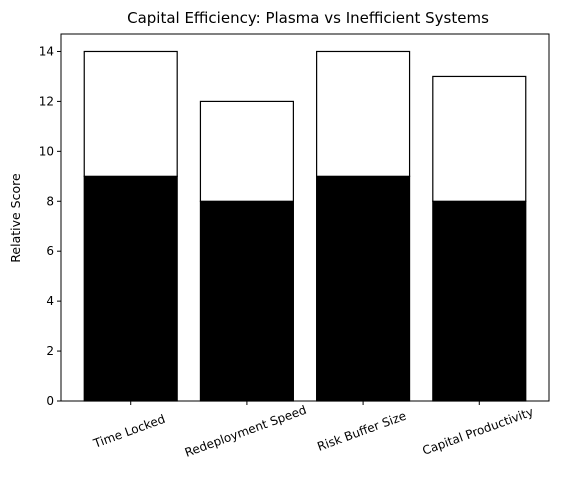 Image resolution: width=562 pixels, height=490 pixels. What do you see at coordinates (46, 151) in the screenshot?
I see `y-tick-label: 10` at bounding box center [46, 151].